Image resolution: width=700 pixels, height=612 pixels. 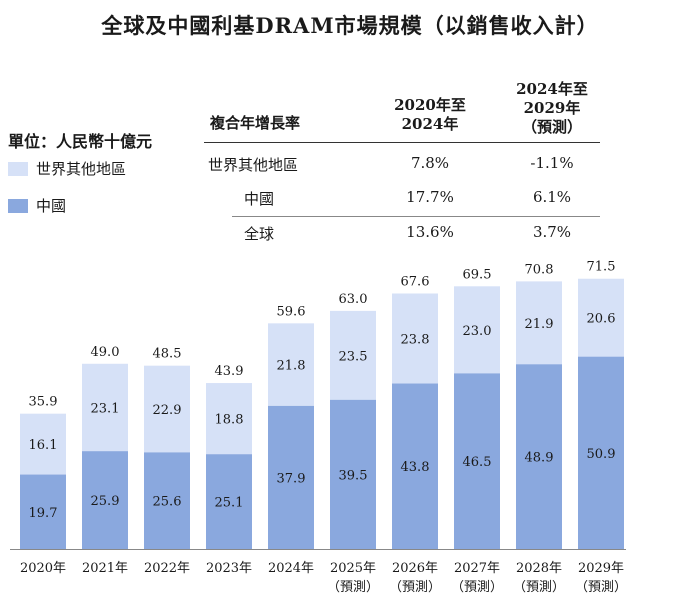 What do you see at coordinates (291, 311) in the screenshot?
I see `data-label-total: 59.6` at bounding box center [291, 311].